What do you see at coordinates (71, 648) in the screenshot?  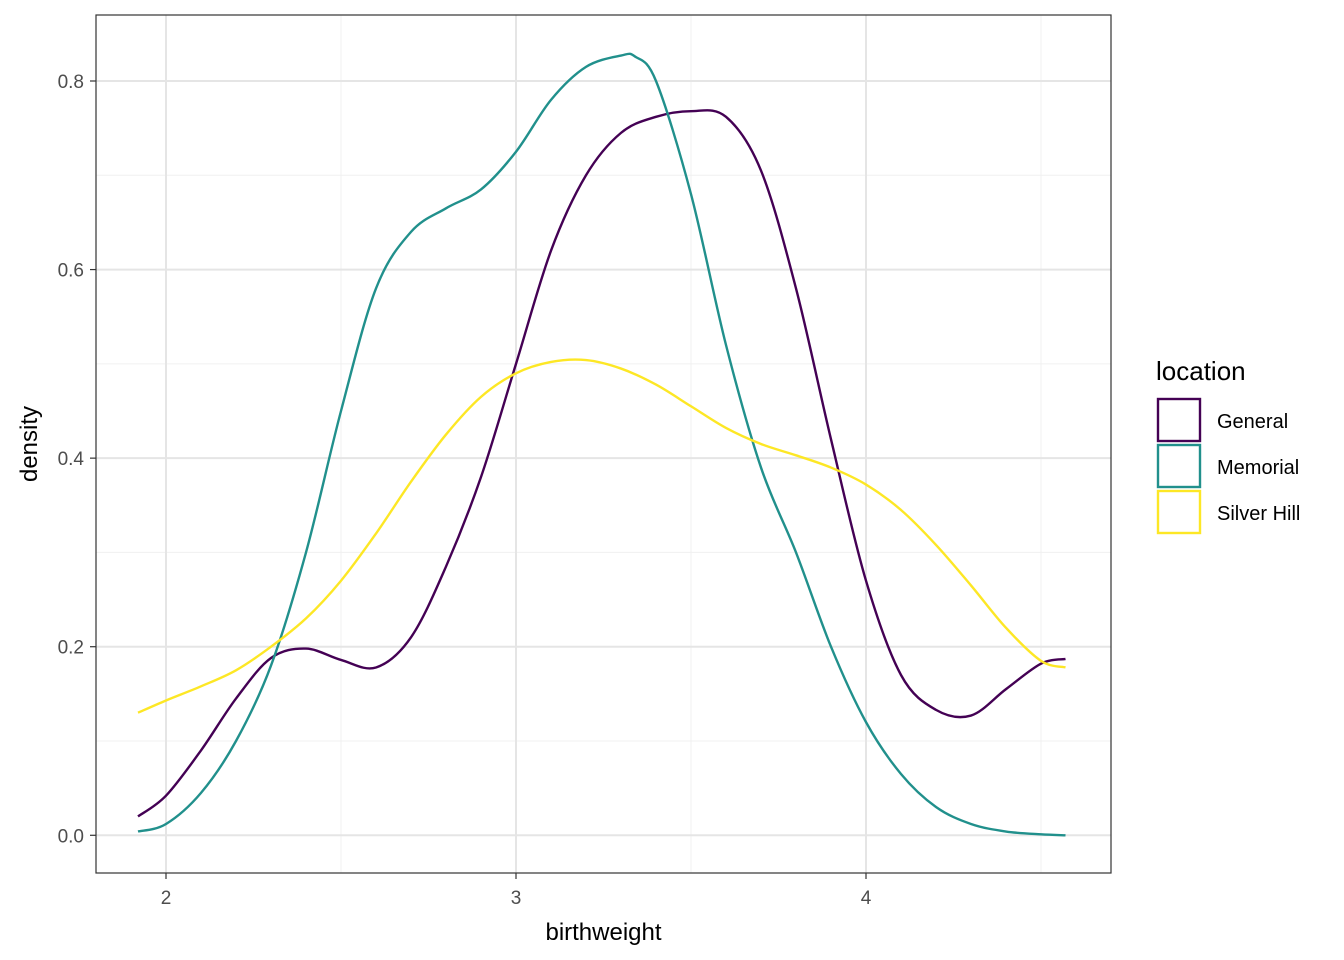 I see `y-tick-label: 0.2` at bounding box center [71, 648].